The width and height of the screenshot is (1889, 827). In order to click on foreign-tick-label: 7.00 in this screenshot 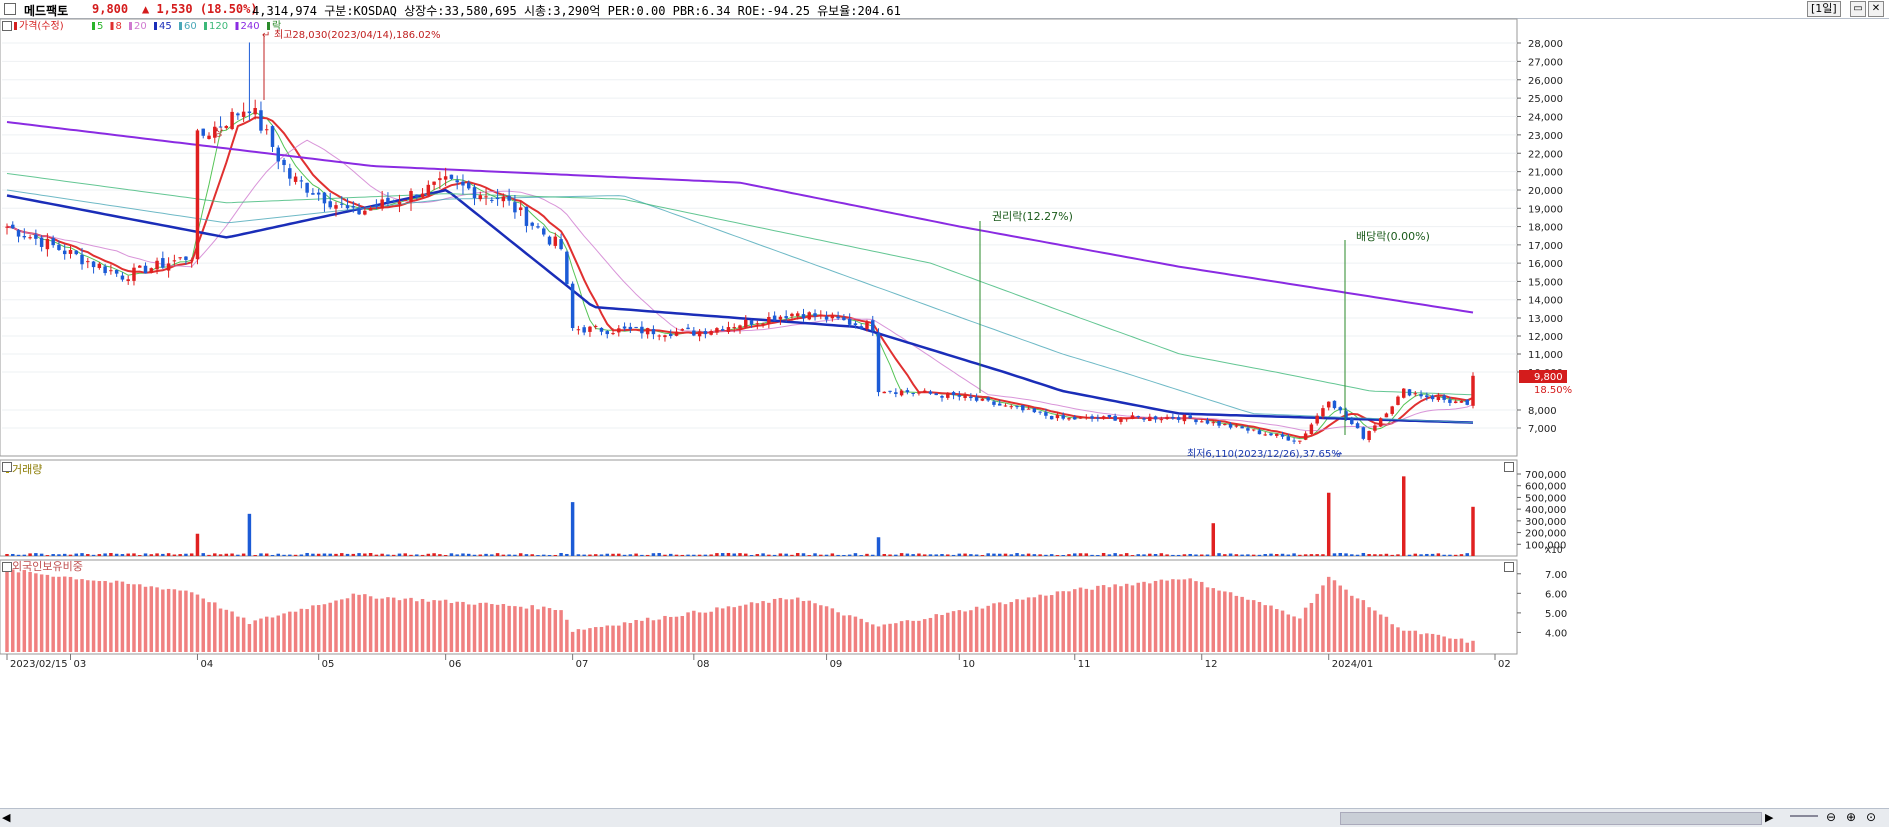, I will do `click(1556, 575)`.